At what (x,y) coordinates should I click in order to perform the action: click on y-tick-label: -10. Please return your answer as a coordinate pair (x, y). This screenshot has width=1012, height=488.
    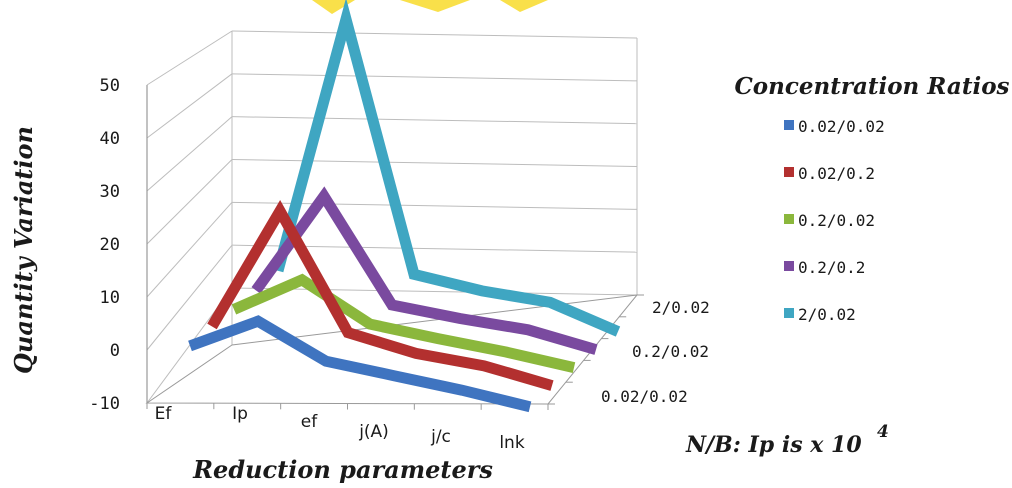
    Looking at the image, I should click on (104, 404).